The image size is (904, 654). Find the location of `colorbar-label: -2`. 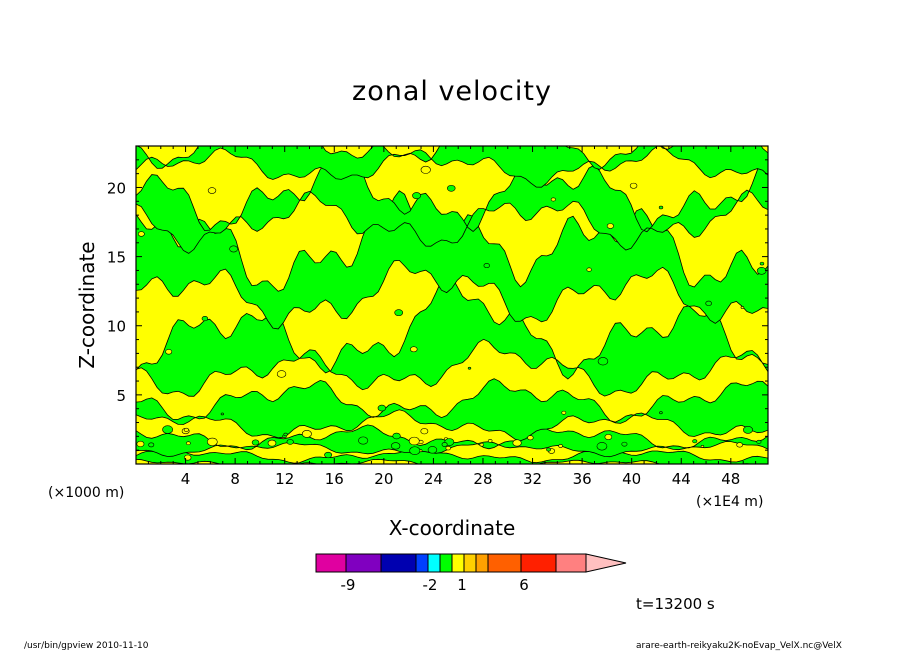

colorbar-label: -2 is located at coordinates (430, 585).